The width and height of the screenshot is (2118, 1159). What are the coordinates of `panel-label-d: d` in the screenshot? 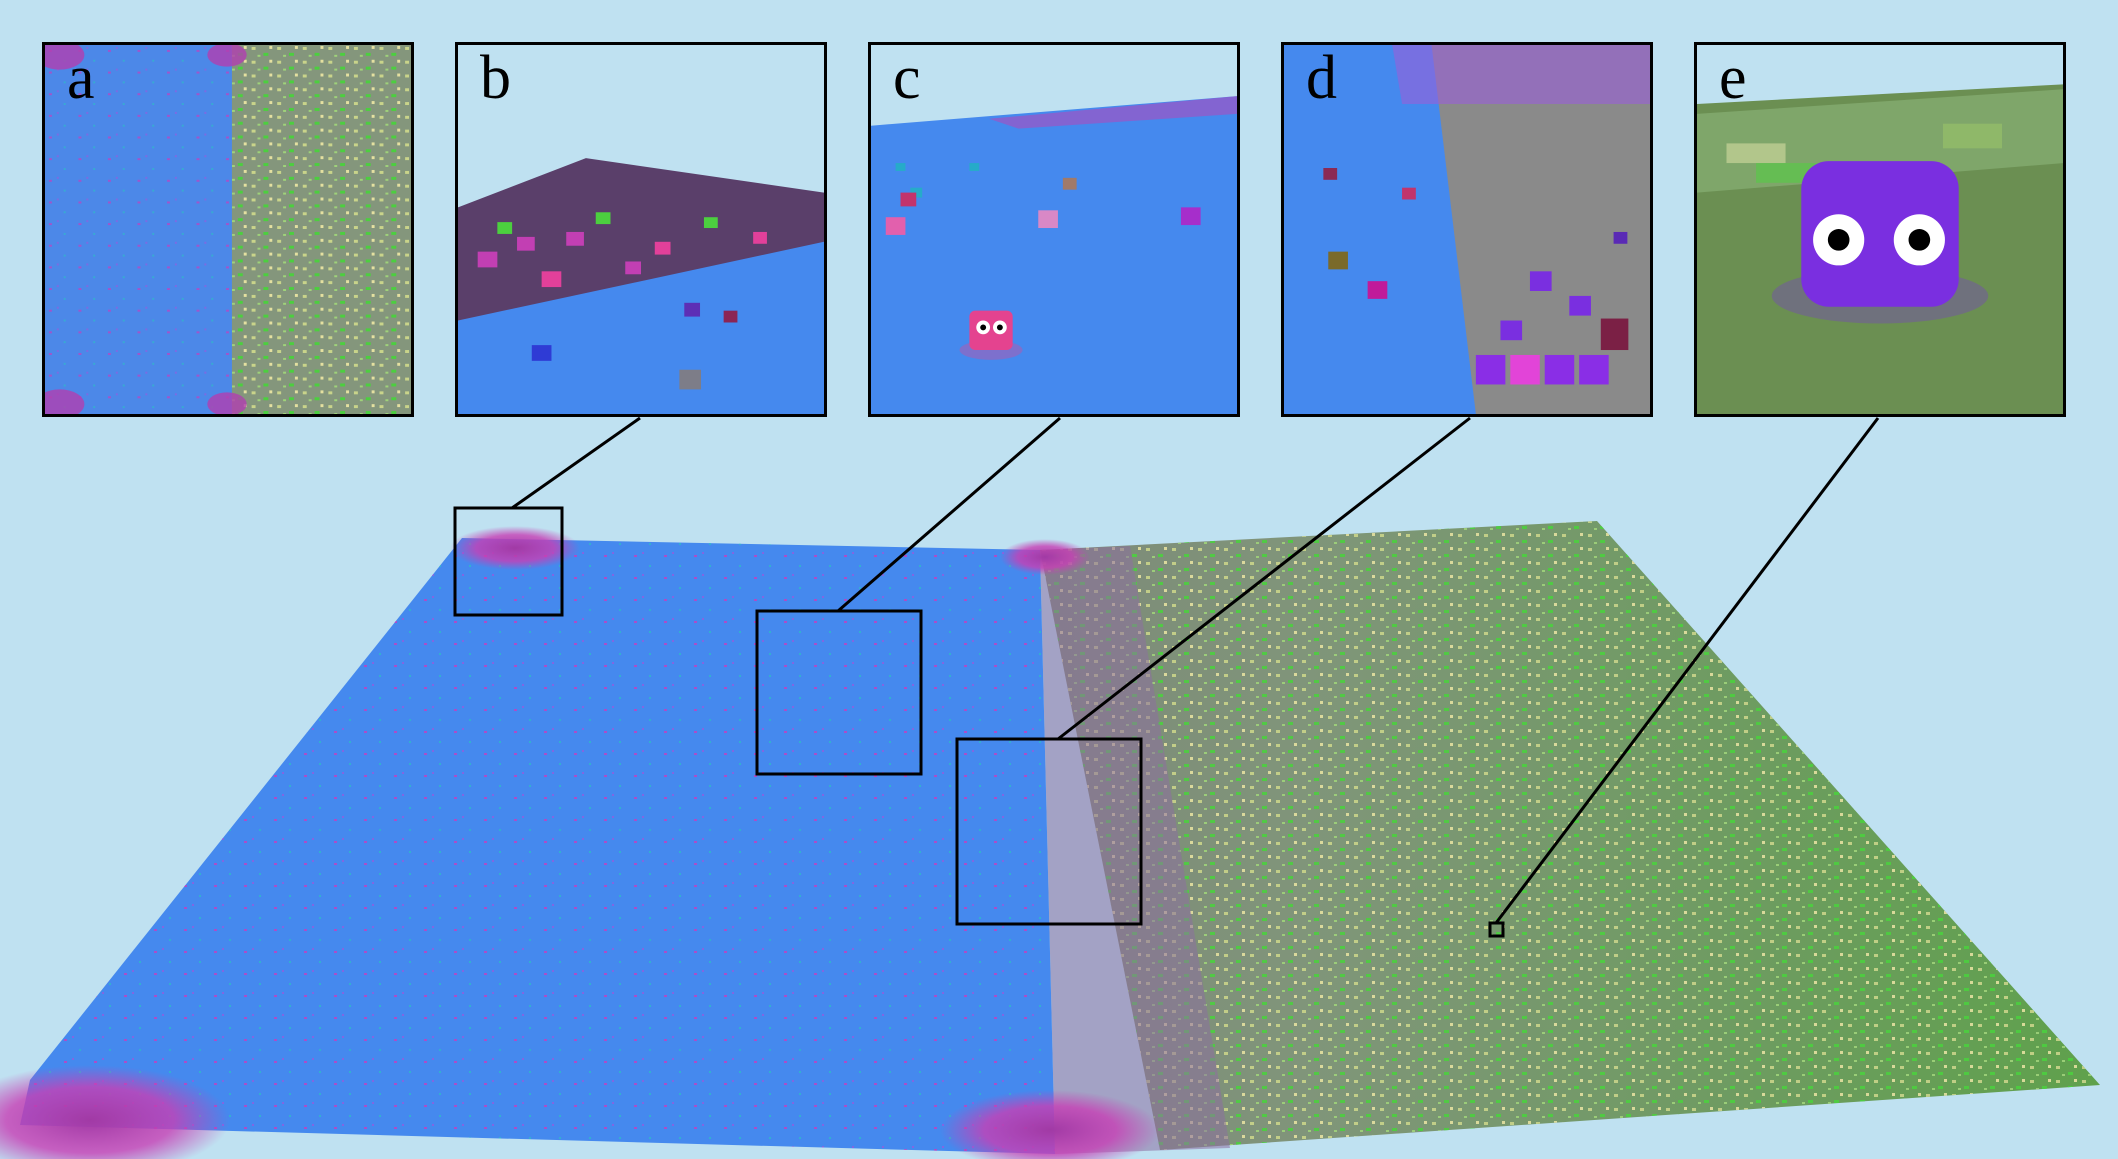 It's located at (1321, 78).